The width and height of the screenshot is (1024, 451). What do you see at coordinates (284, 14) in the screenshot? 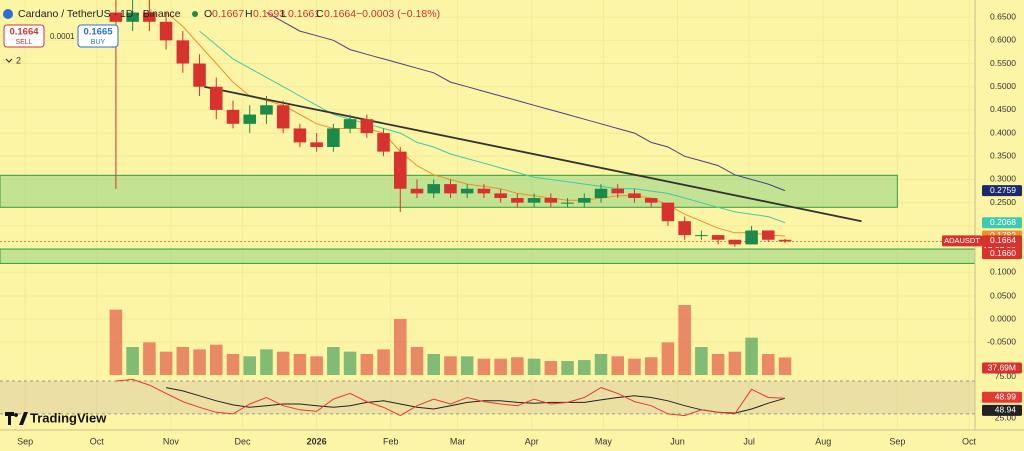
I see `ohlc-l-label: L` at bounding box center [284, 14].